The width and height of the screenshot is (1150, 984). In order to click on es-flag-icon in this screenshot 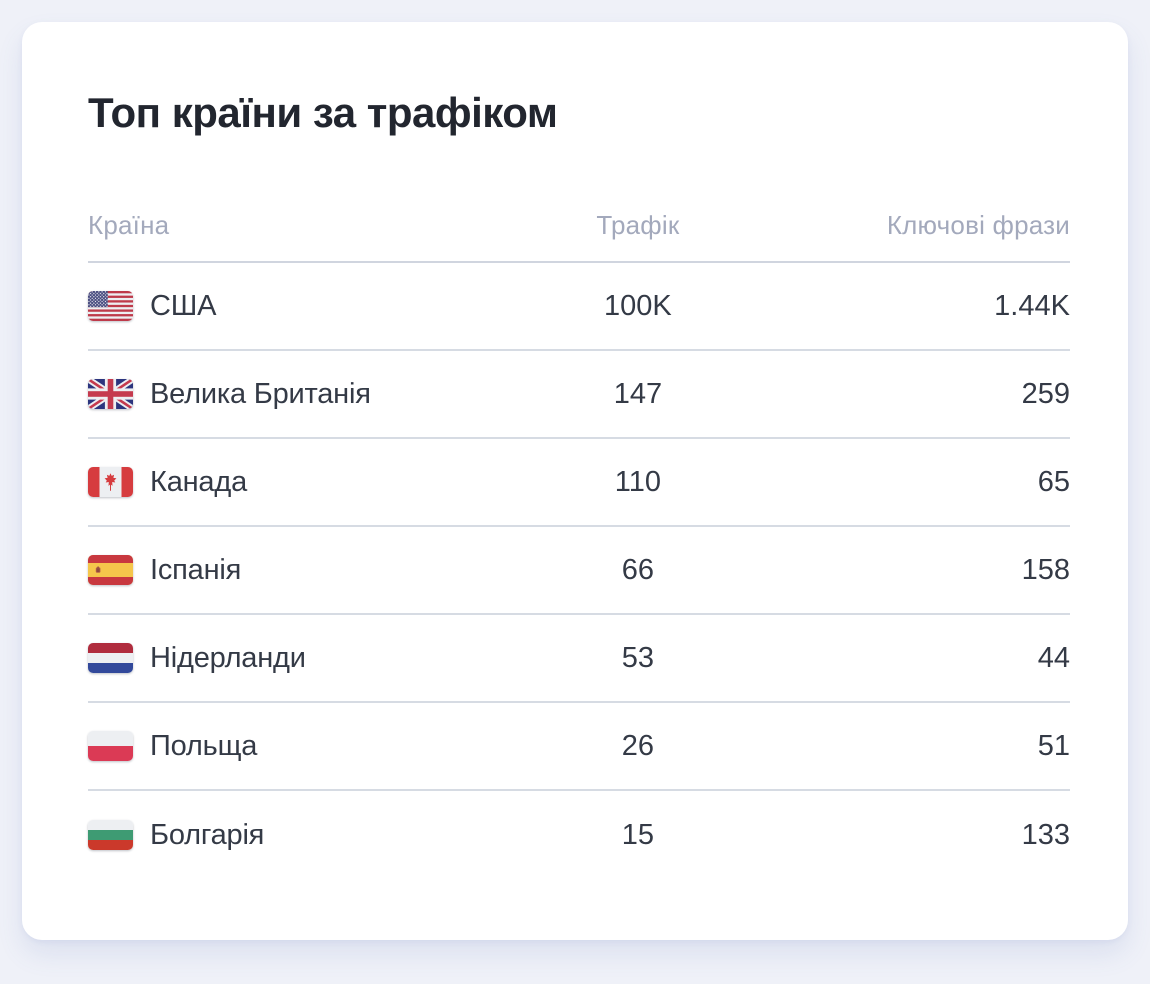, I will do `click(110, 570)`.